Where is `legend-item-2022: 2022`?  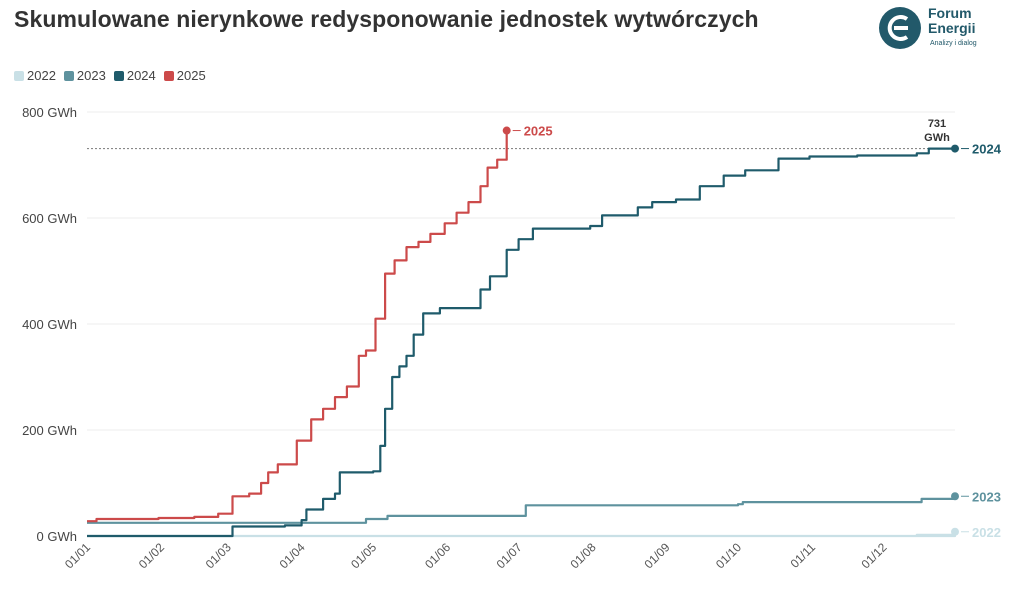
legend-item-2022: 2022 is located at coordinates (35, 75).